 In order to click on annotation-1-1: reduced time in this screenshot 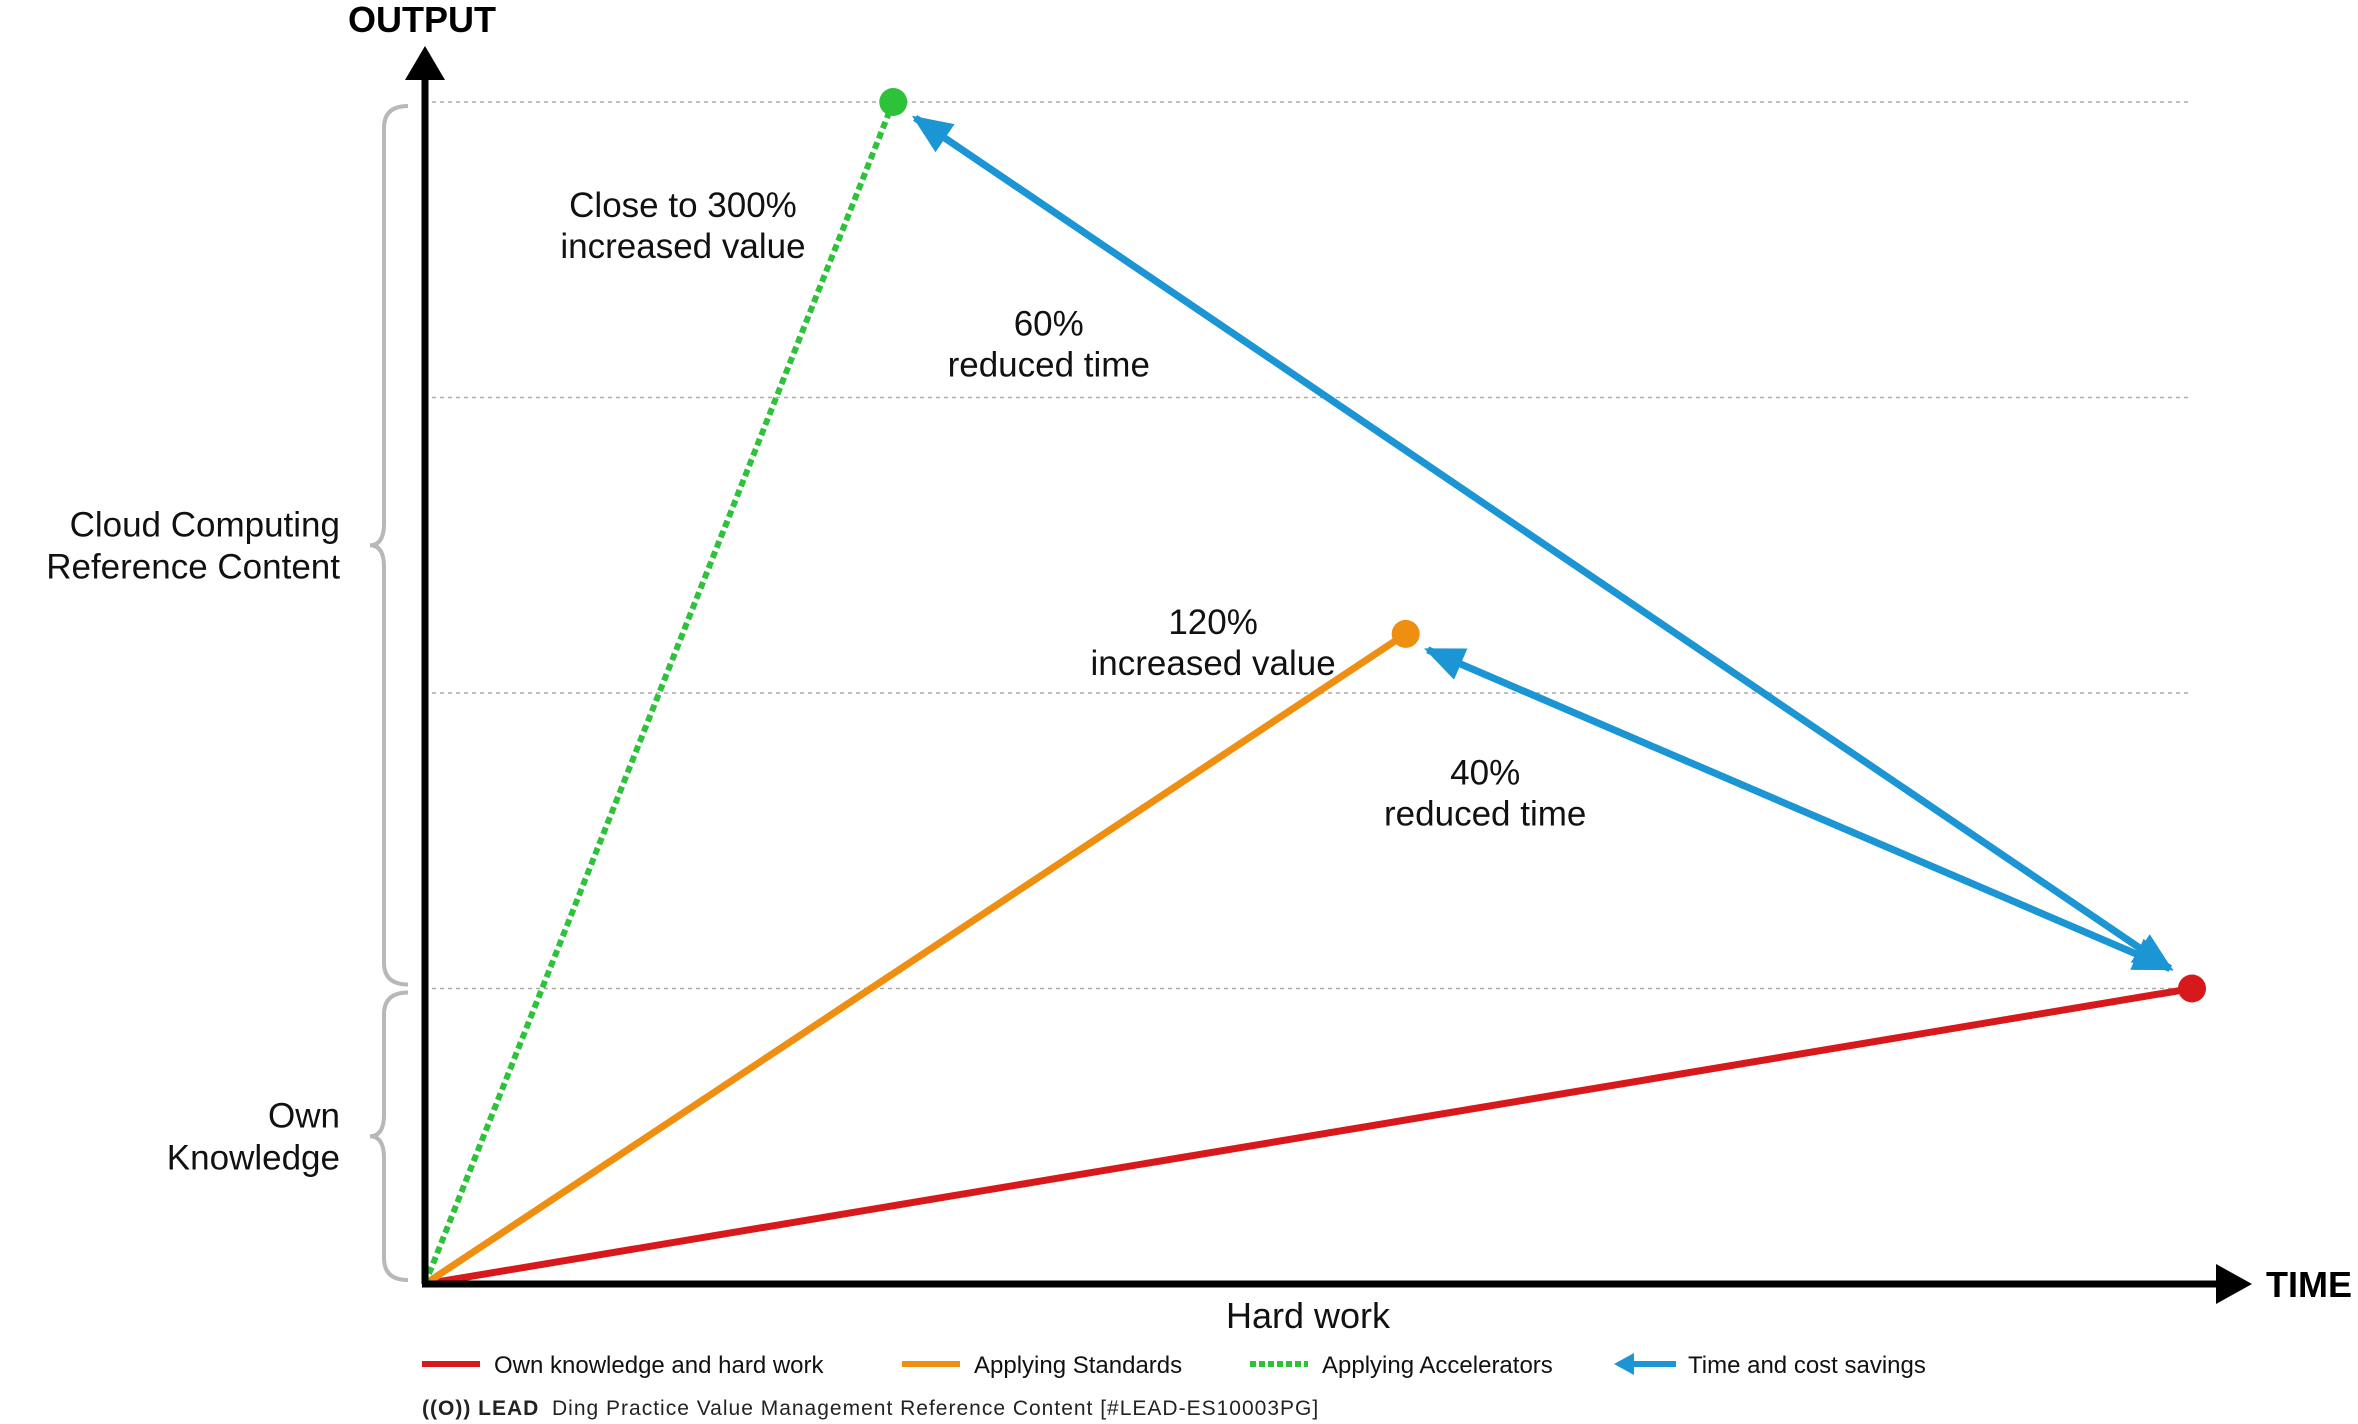, I will do `click(1049, 364)`.